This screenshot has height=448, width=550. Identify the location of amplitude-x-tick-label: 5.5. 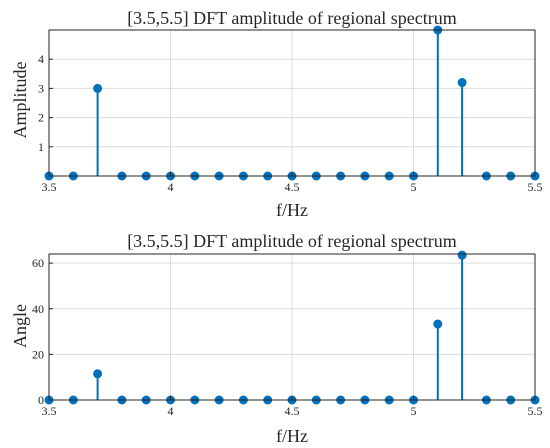
(535, 187).